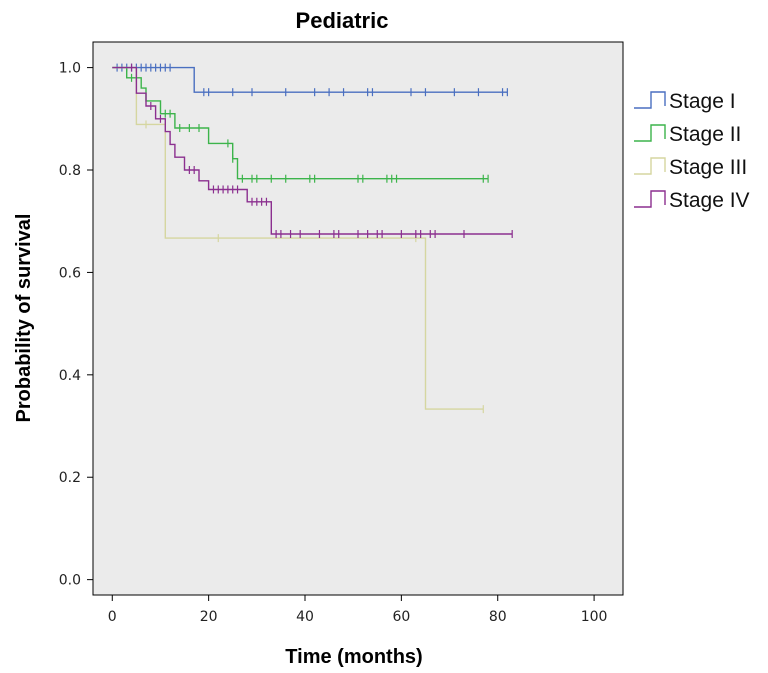 This screenshot has height=673, width=768. Describe the element at coordinates (702, 101) in the screenshot. I see `legend-label-stage-i: Stage I` at that location.